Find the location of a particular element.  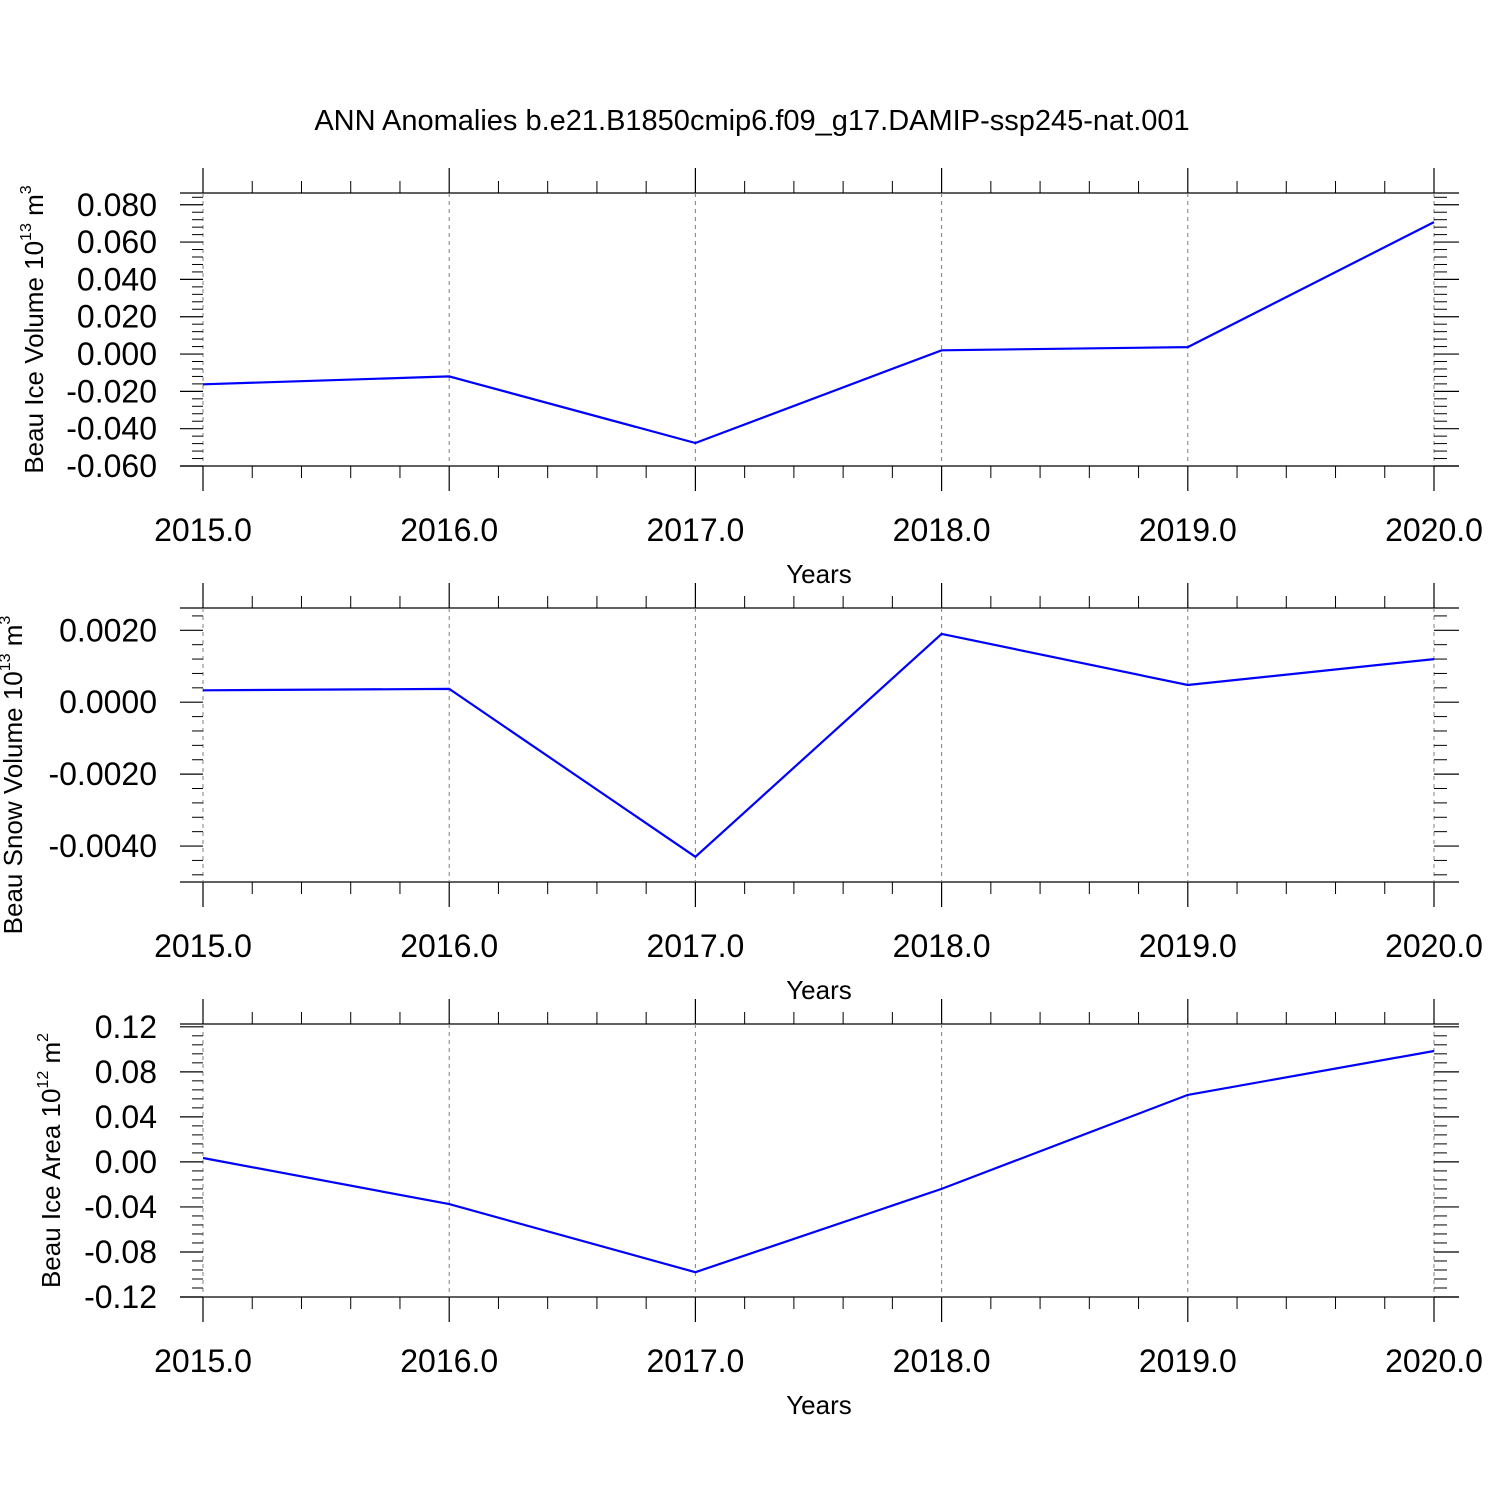

y-axis-label-text: Beau Snow Volume 10 is located at coordinates (14, 802).